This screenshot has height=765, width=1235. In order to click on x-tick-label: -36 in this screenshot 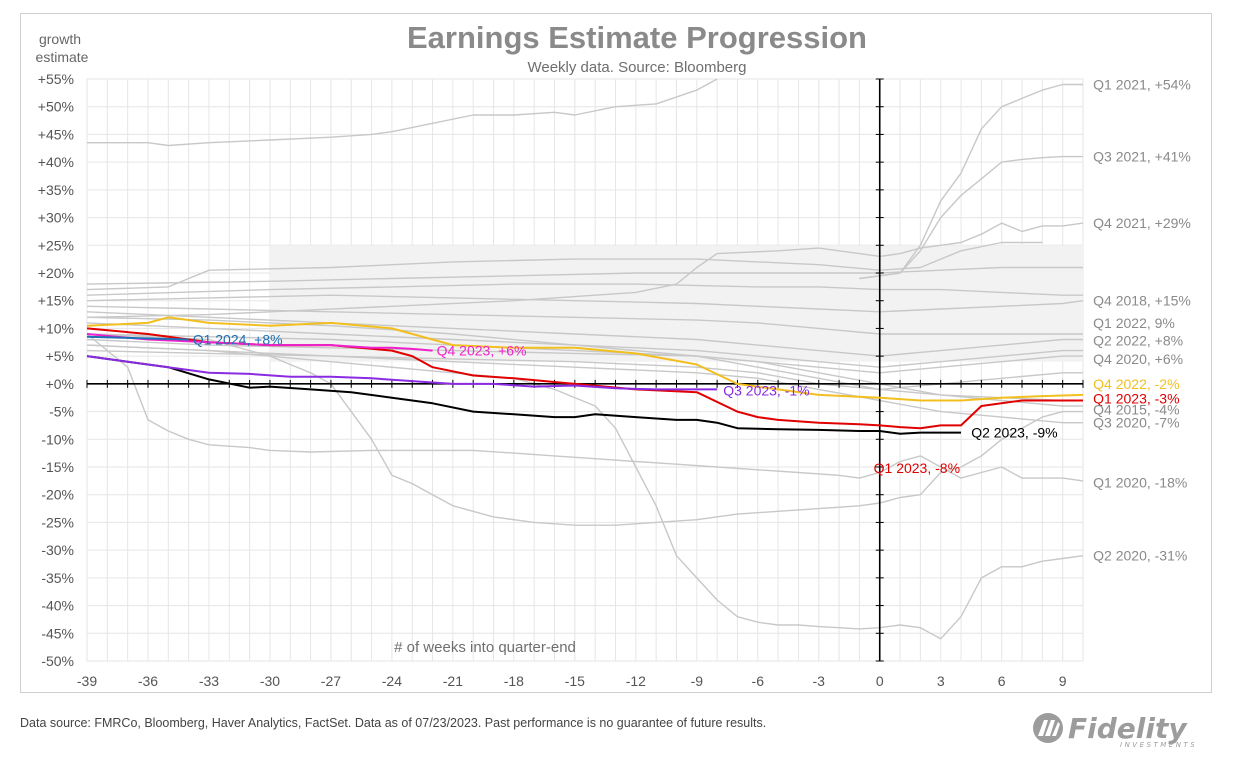, I will do `click(148, 681)`.